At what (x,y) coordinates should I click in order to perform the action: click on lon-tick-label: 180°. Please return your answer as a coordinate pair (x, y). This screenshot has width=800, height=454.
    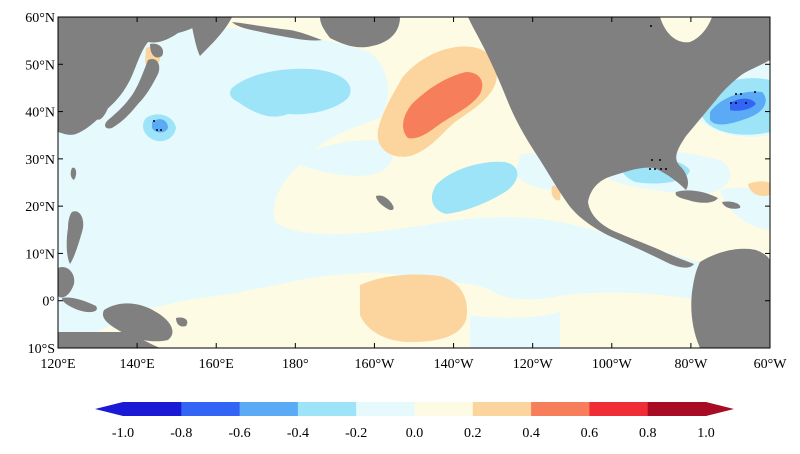
    Looking at the image, I should click on (295, 364).